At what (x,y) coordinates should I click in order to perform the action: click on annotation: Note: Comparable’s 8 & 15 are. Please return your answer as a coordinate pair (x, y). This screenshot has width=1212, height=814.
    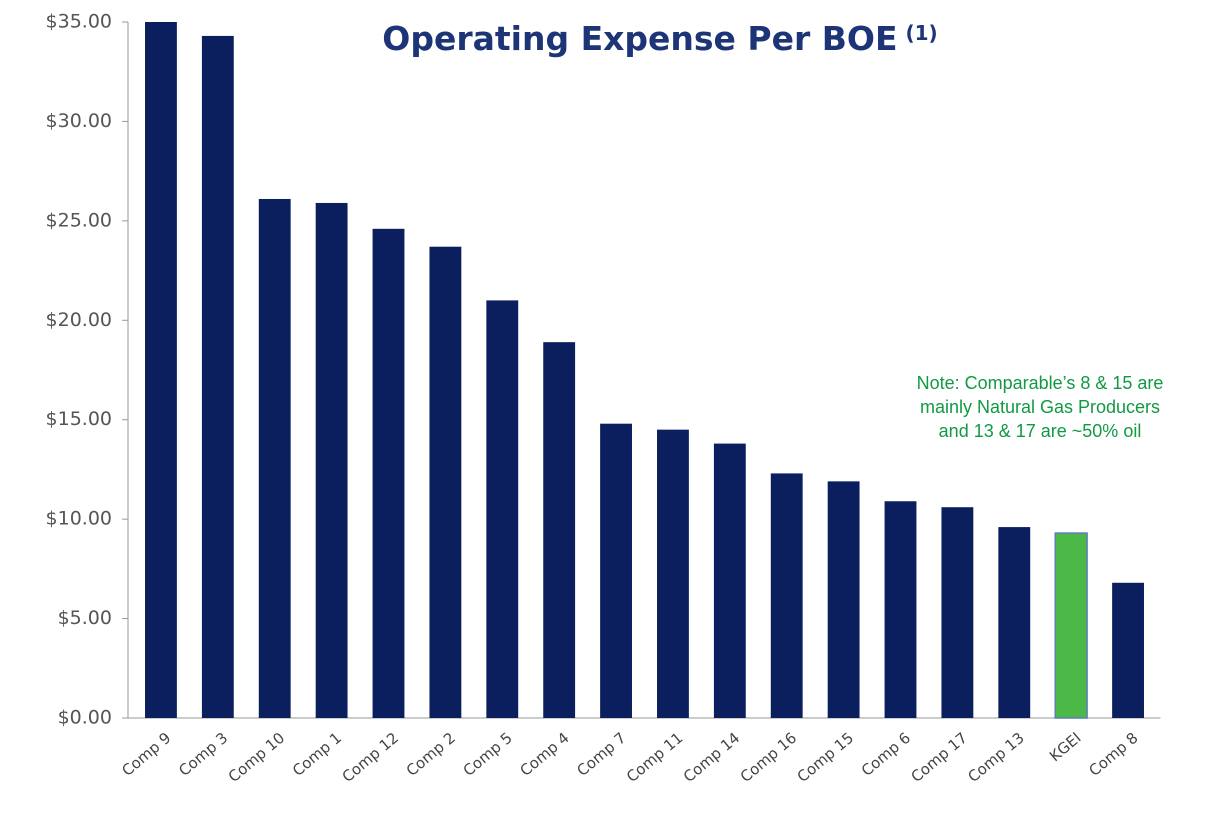
    Looking at the image, I should click on (1040, 383).